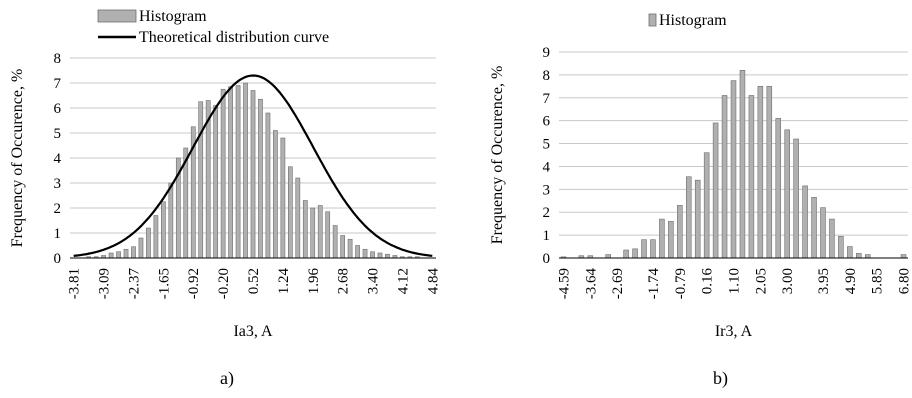 This screenshot has width=912, height=398. What do you see at coordinates (374, 281) in the screenshot?
I see `x-tick-label: 3.40` at bounding box center [374, 281].